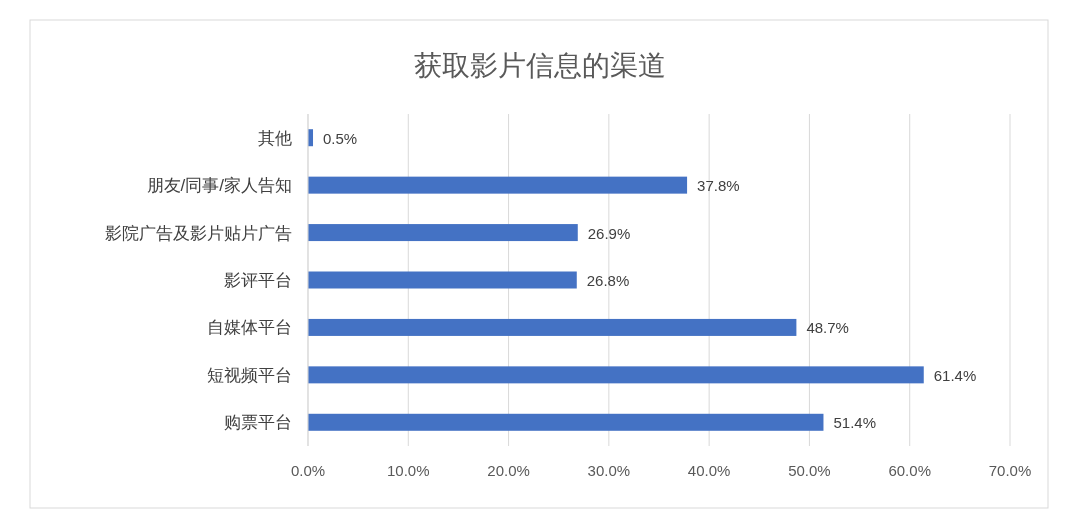 The height and width of the screenshot is (532, 1080). What do you see at coordinates (809, 470) in the screenshot?
I see `x-tick-label: 50.0%` at bounding box center [809, 470].